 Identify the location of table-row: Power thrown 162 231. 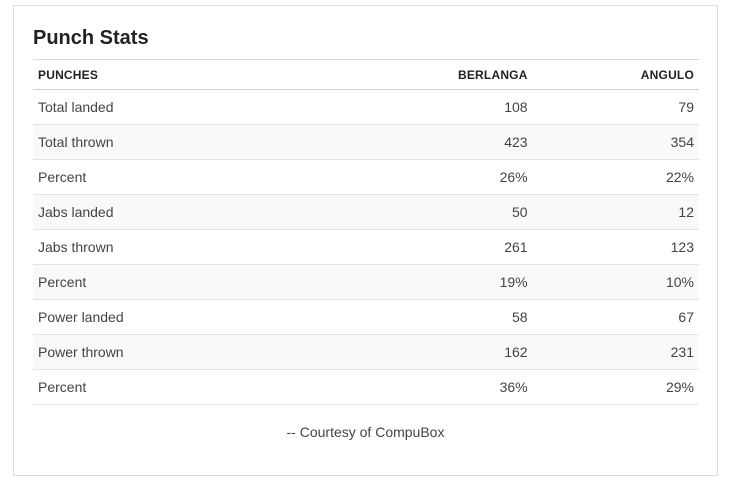
(366, 352).